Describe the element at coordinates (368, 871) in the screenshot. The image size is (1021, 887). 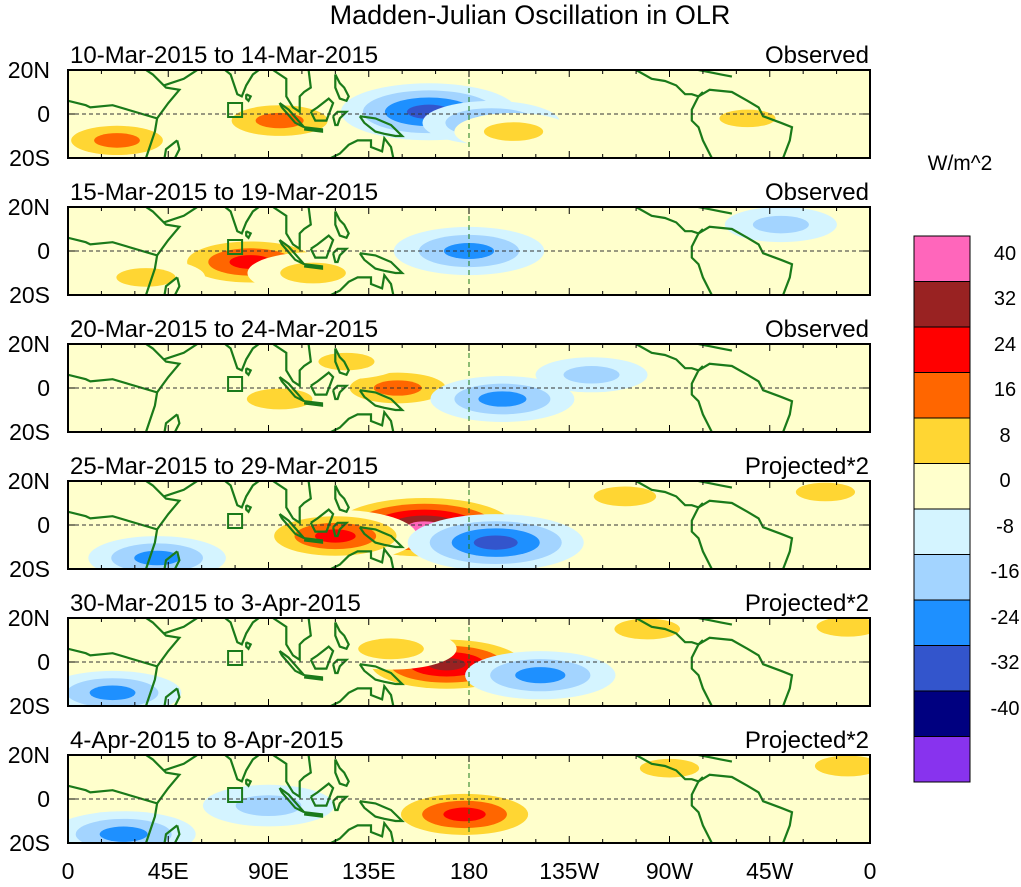
I see `x-tick-label: 135E` at that location.